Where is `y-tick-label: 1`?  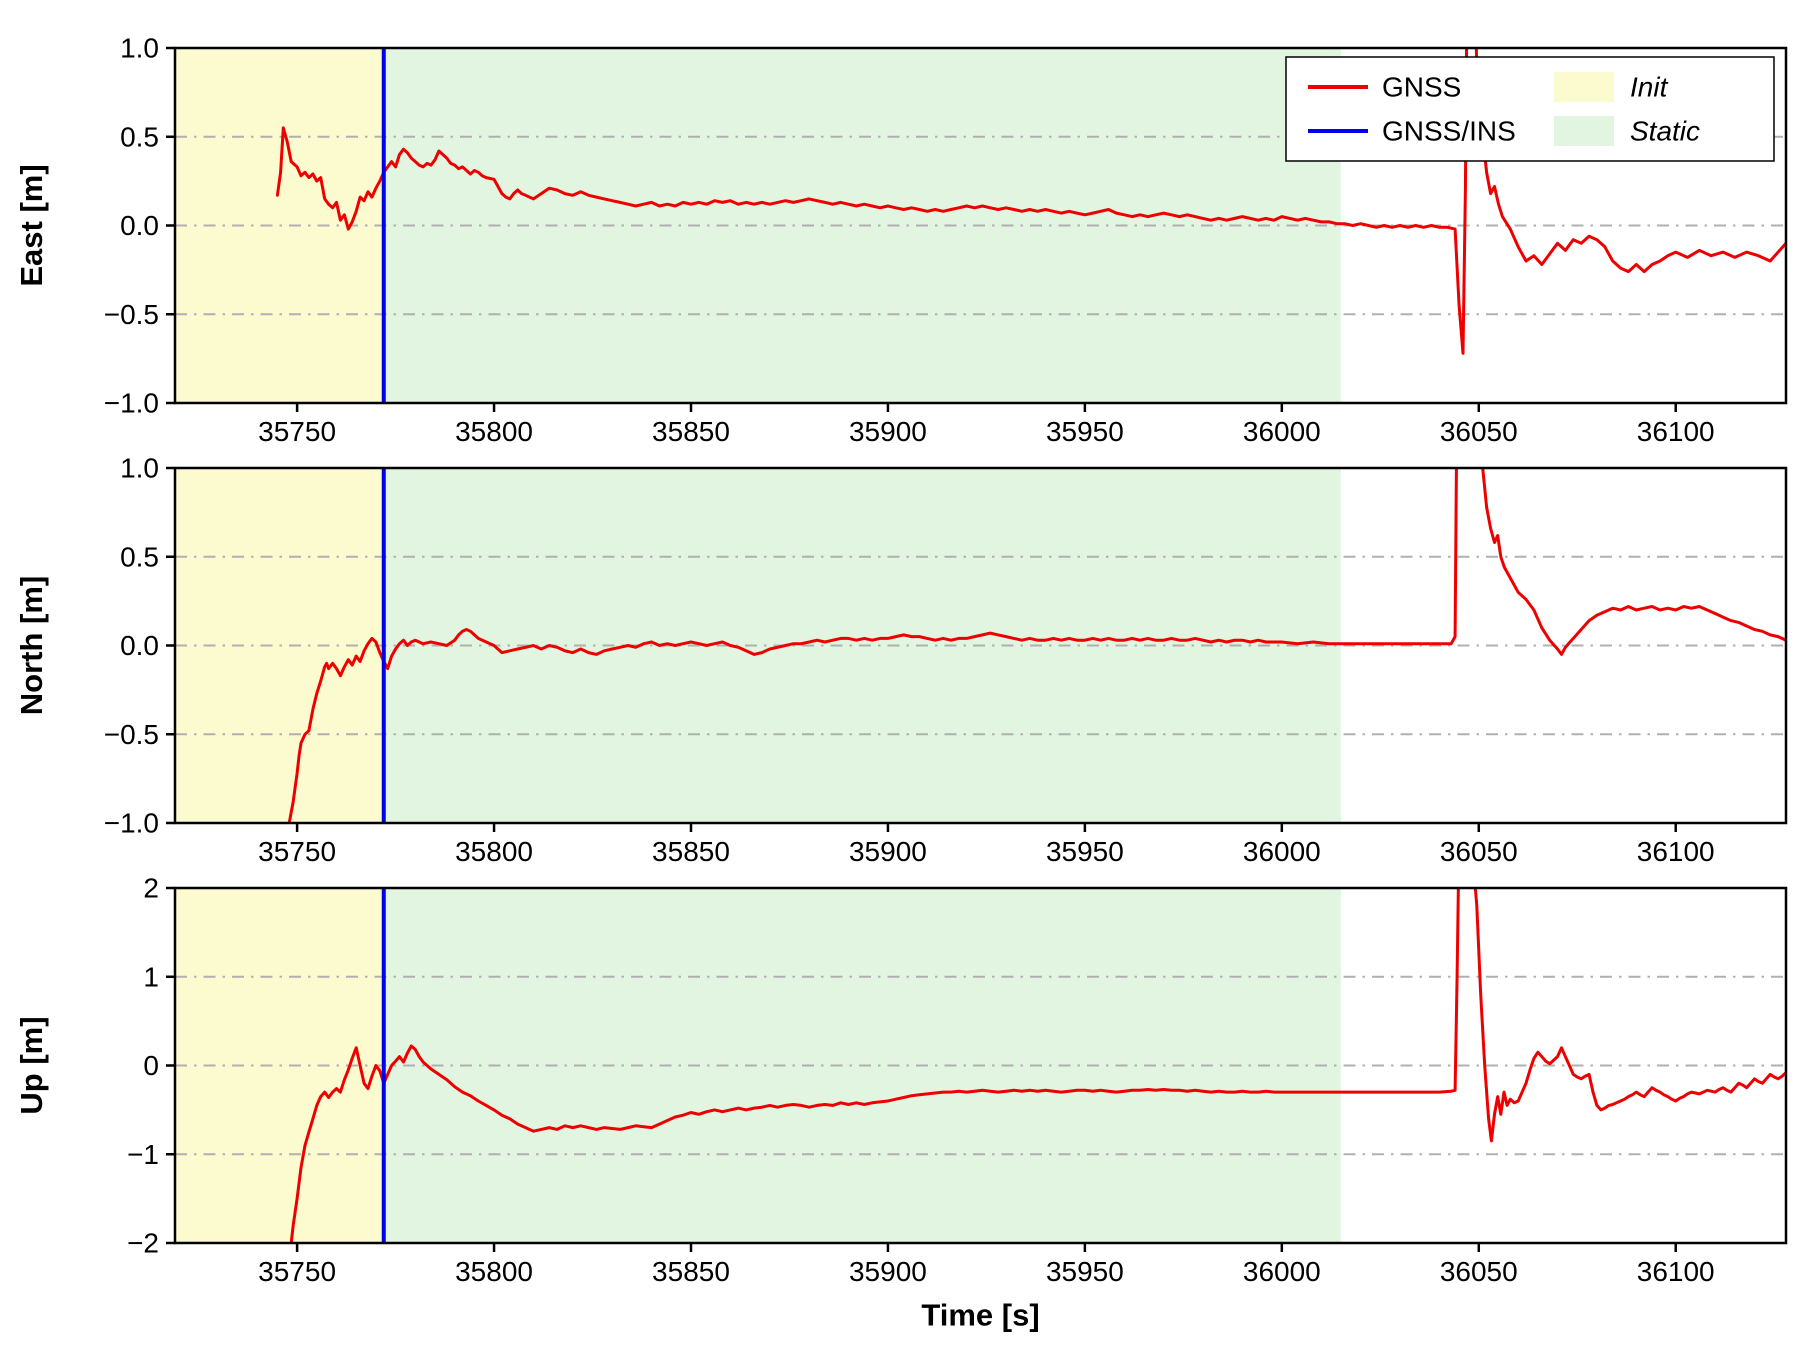
y-tick-label: 1 is located at coordinates (151, 976).